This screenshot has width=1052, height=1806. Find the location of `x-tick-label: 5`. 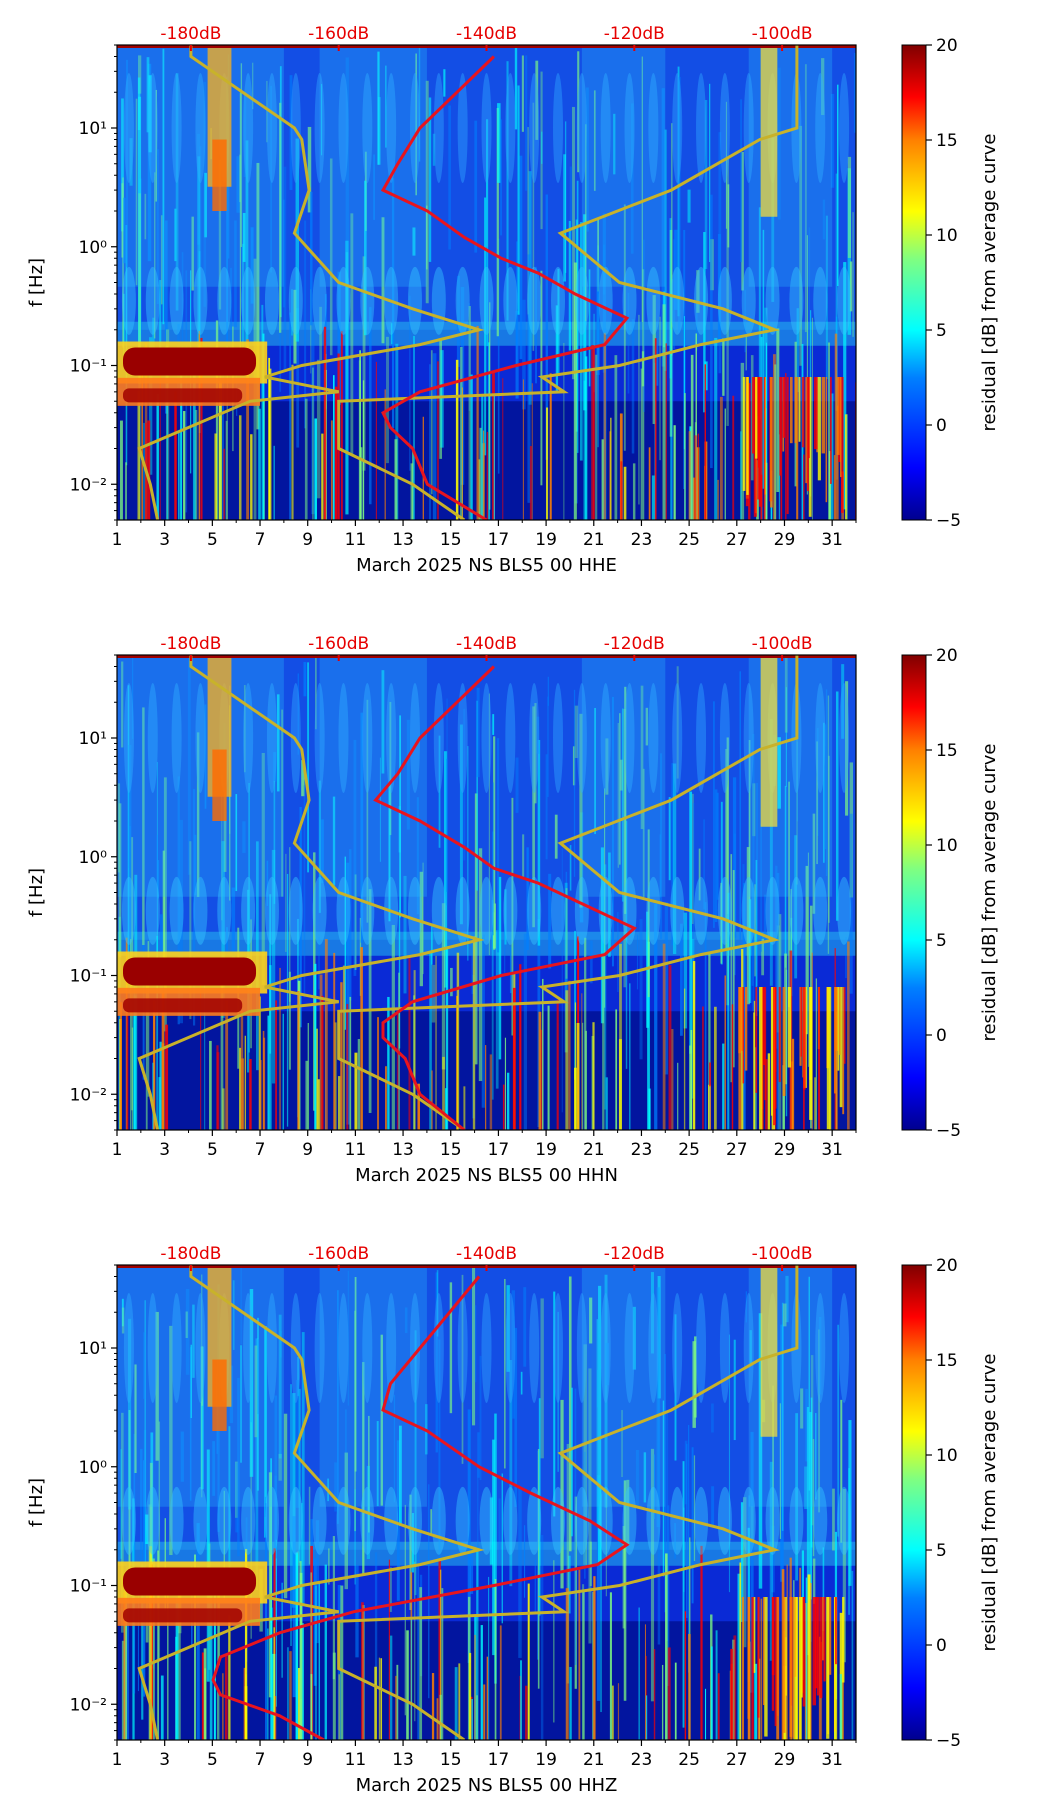

x-tick-label: 5 is located at coordinates (212, 540).